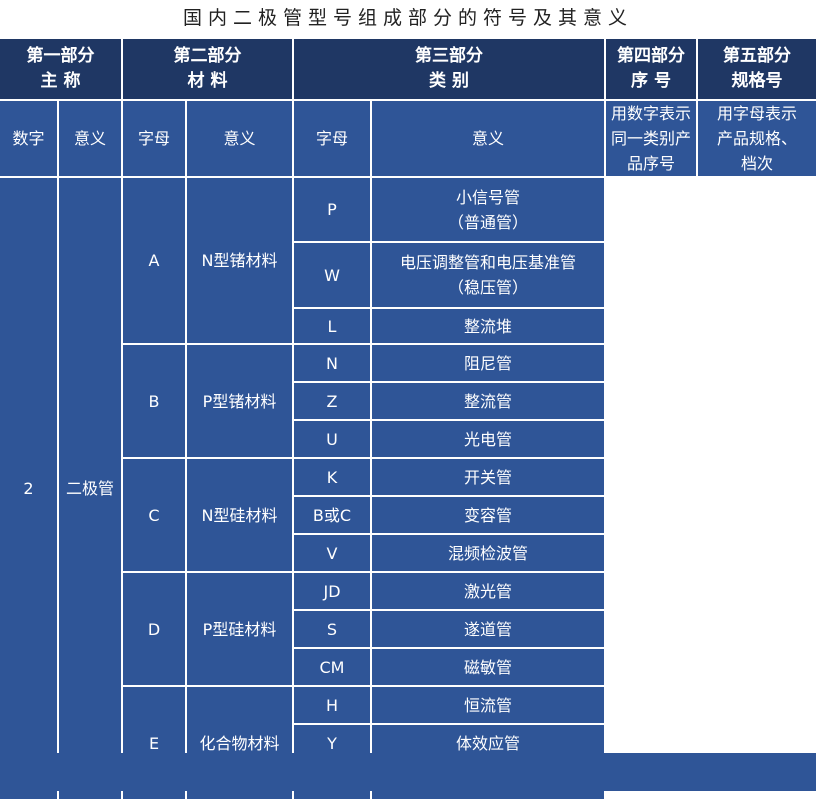  I want to click on type-meaning: 变容管, so click(488, 515).